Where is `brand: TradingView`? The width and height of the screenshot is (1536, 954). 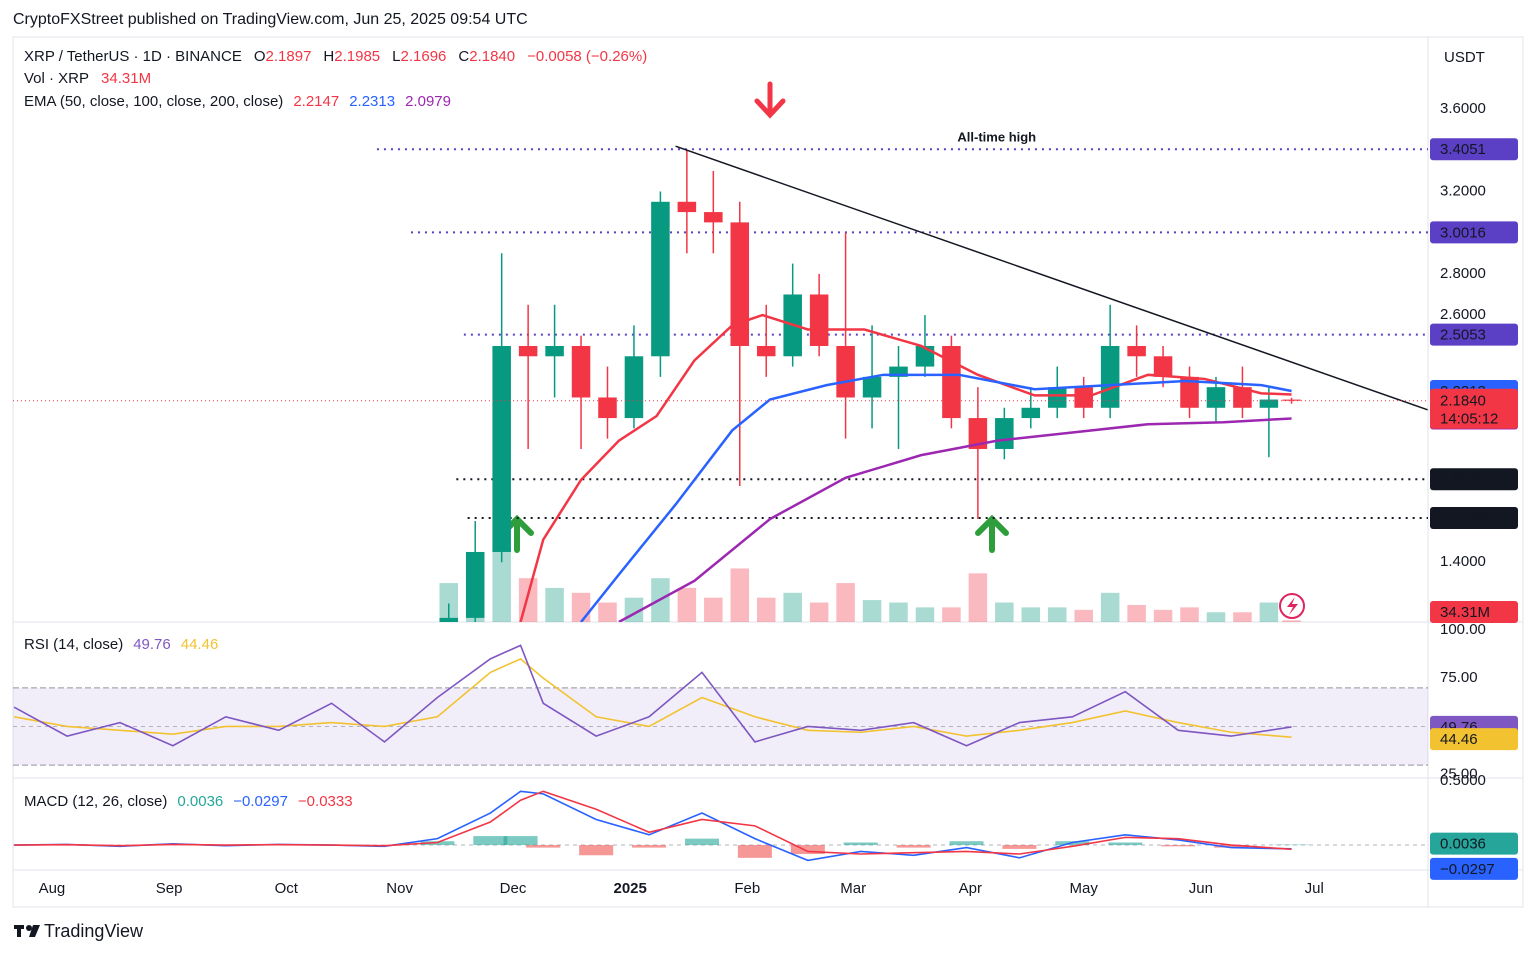
brand: TradingView is located at coordinates (94, 931).